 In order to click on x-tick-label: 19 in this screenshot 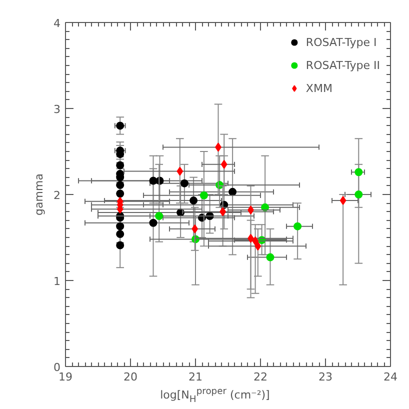, I will do `click(65, 377)`.